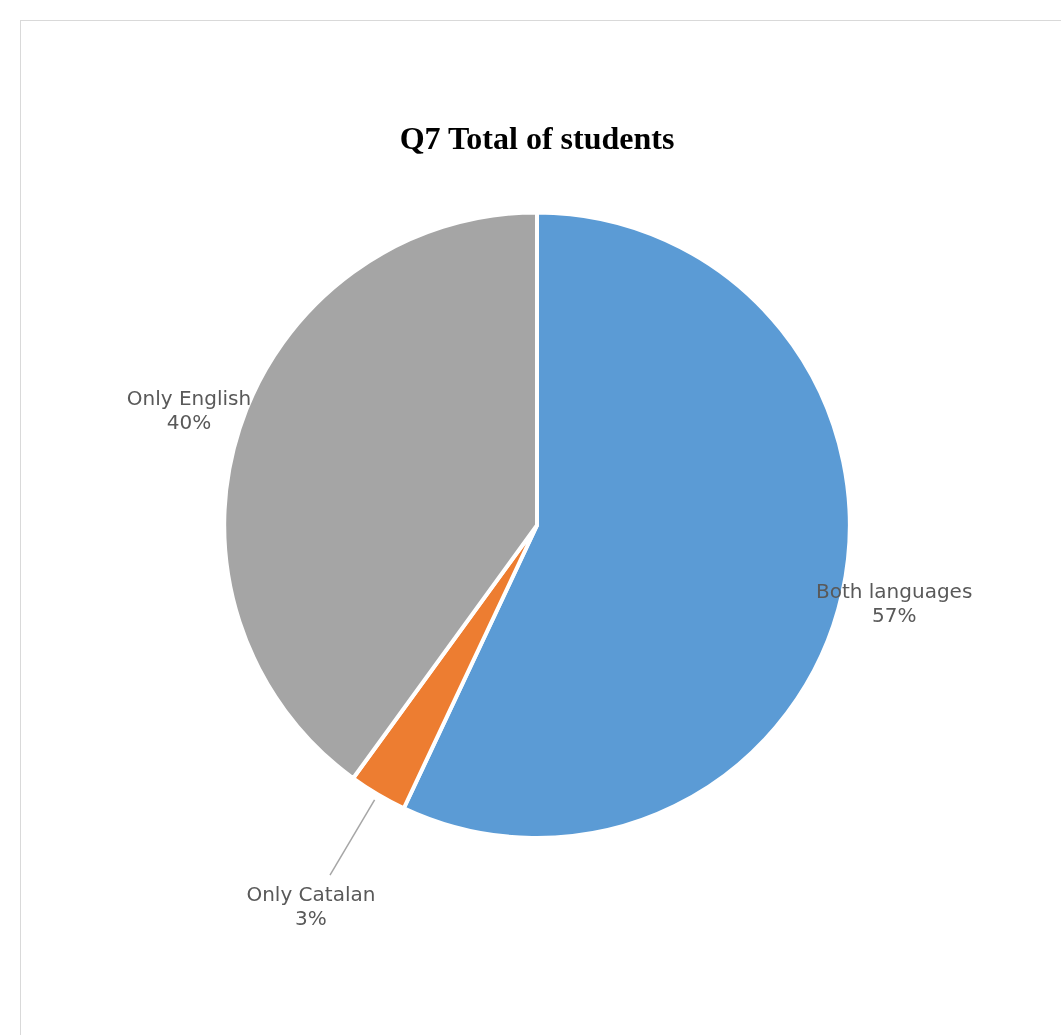  What do you see at coordinates (189, 398) in the screenshot?
I see `slice-label: Only English` at bounding box center [189, 398].